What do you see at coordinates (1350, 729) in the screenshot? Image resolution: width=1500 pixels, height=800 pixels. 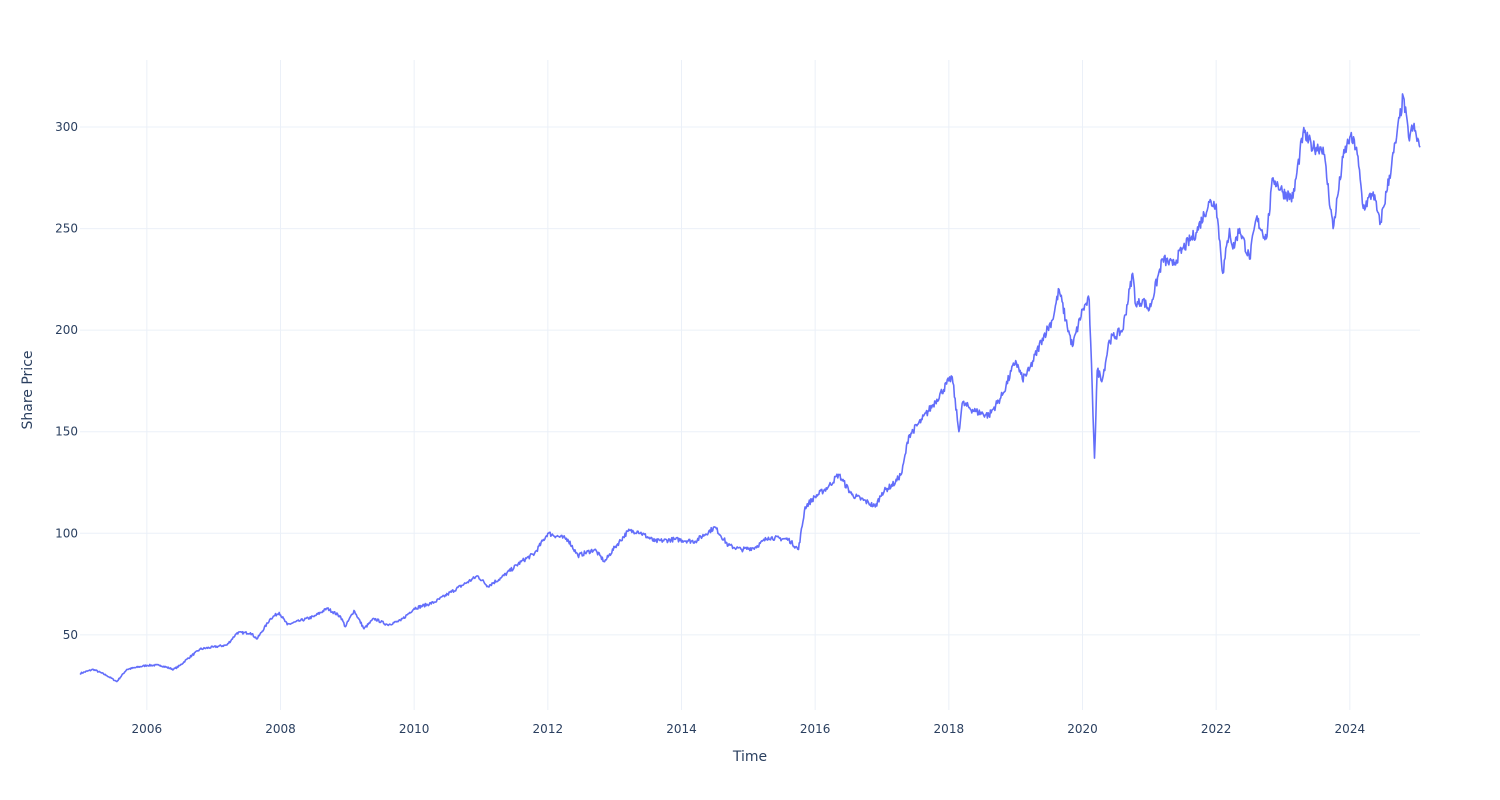 I see `x-tick-label: 2024` at bounding box center [1350, 729].